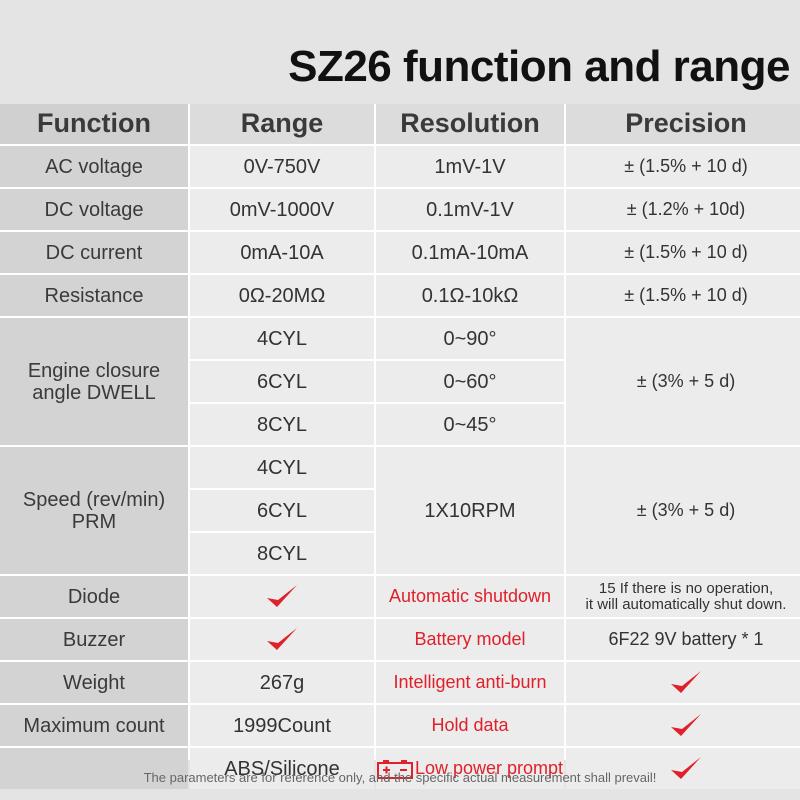 The image size is (800, 800). I want to click on function-dwell-line2: angle DWELL, so click(94, 392).